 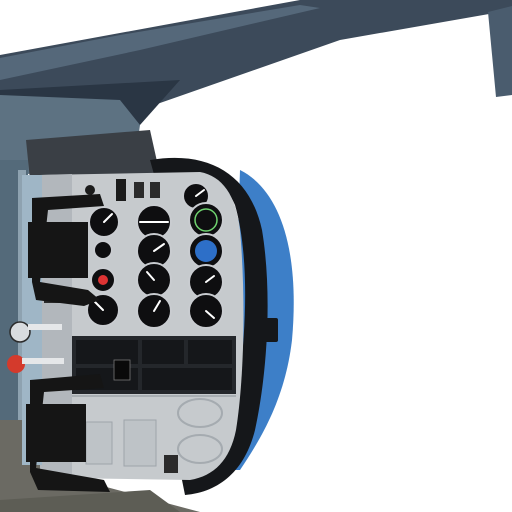 I want to click on altimeter, so click(x=206, y=220).